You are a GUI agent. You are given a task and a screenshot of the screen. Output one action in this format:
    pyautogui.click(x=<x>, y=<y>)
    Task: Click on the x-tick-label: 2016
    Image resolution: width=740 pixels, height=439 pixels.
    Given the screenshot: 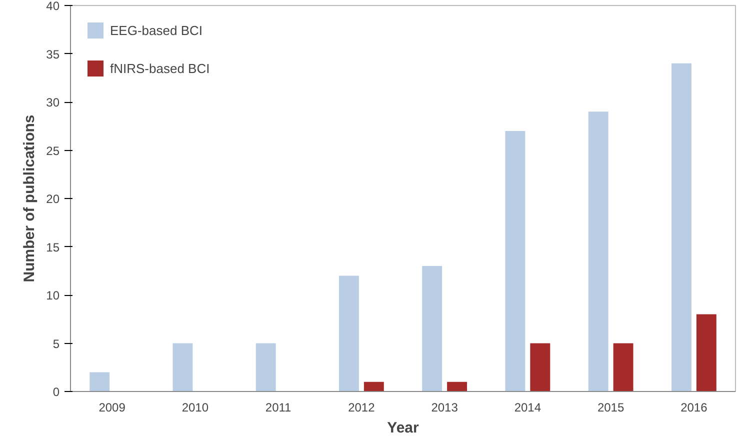 What is the action you would take?
    pyautogui.click(x=694, y=407)
    